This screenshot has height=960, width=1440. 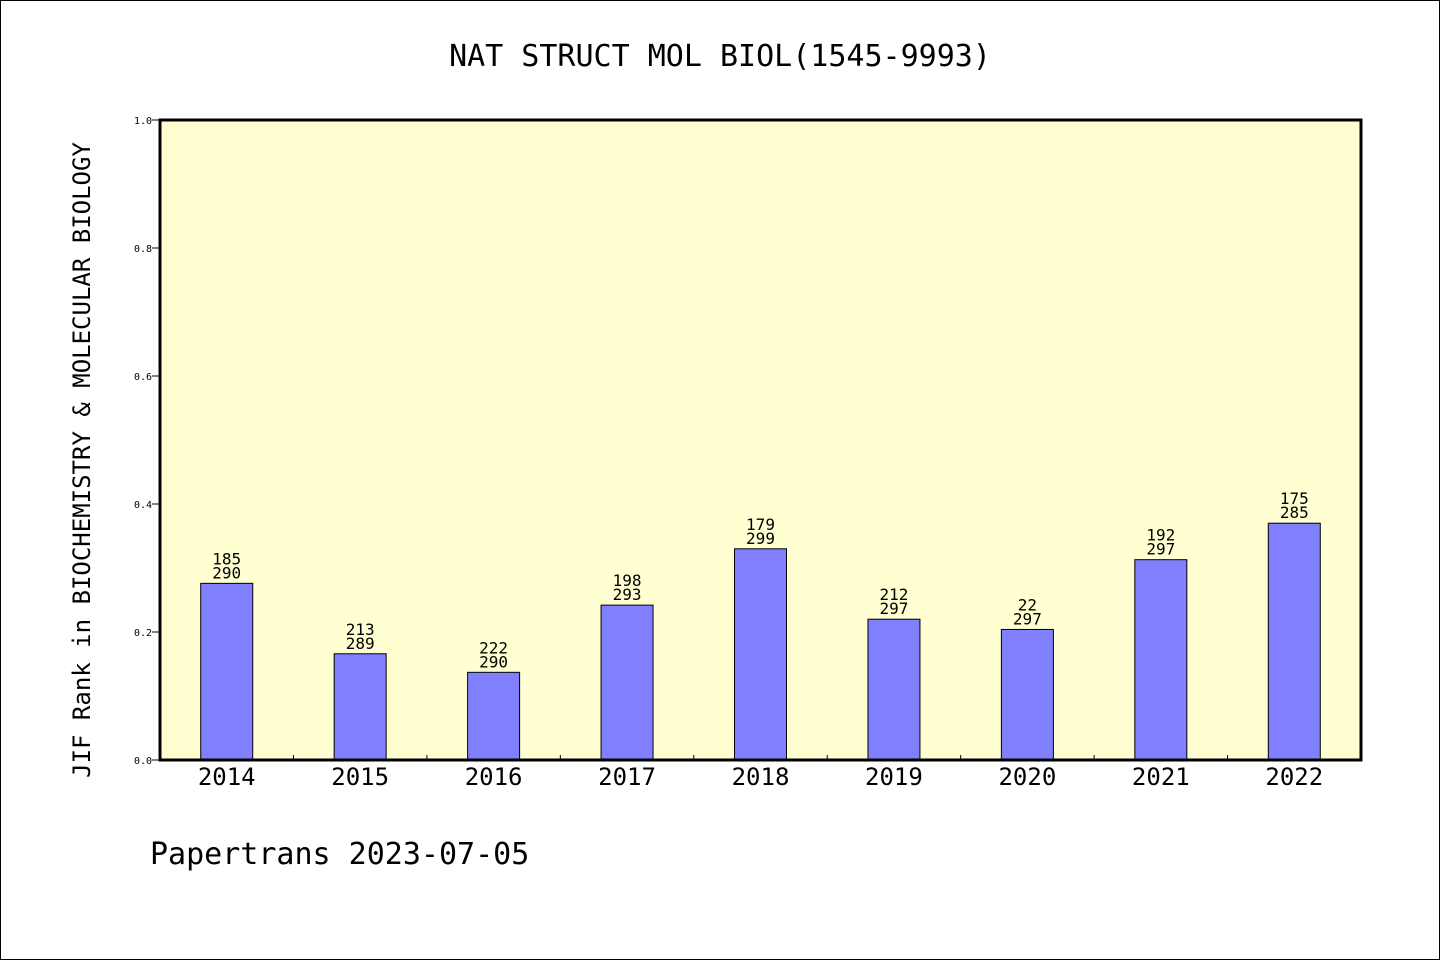 I want to click on footer-text: Papertrans 2023-07-05, so click(x=339, y=854).